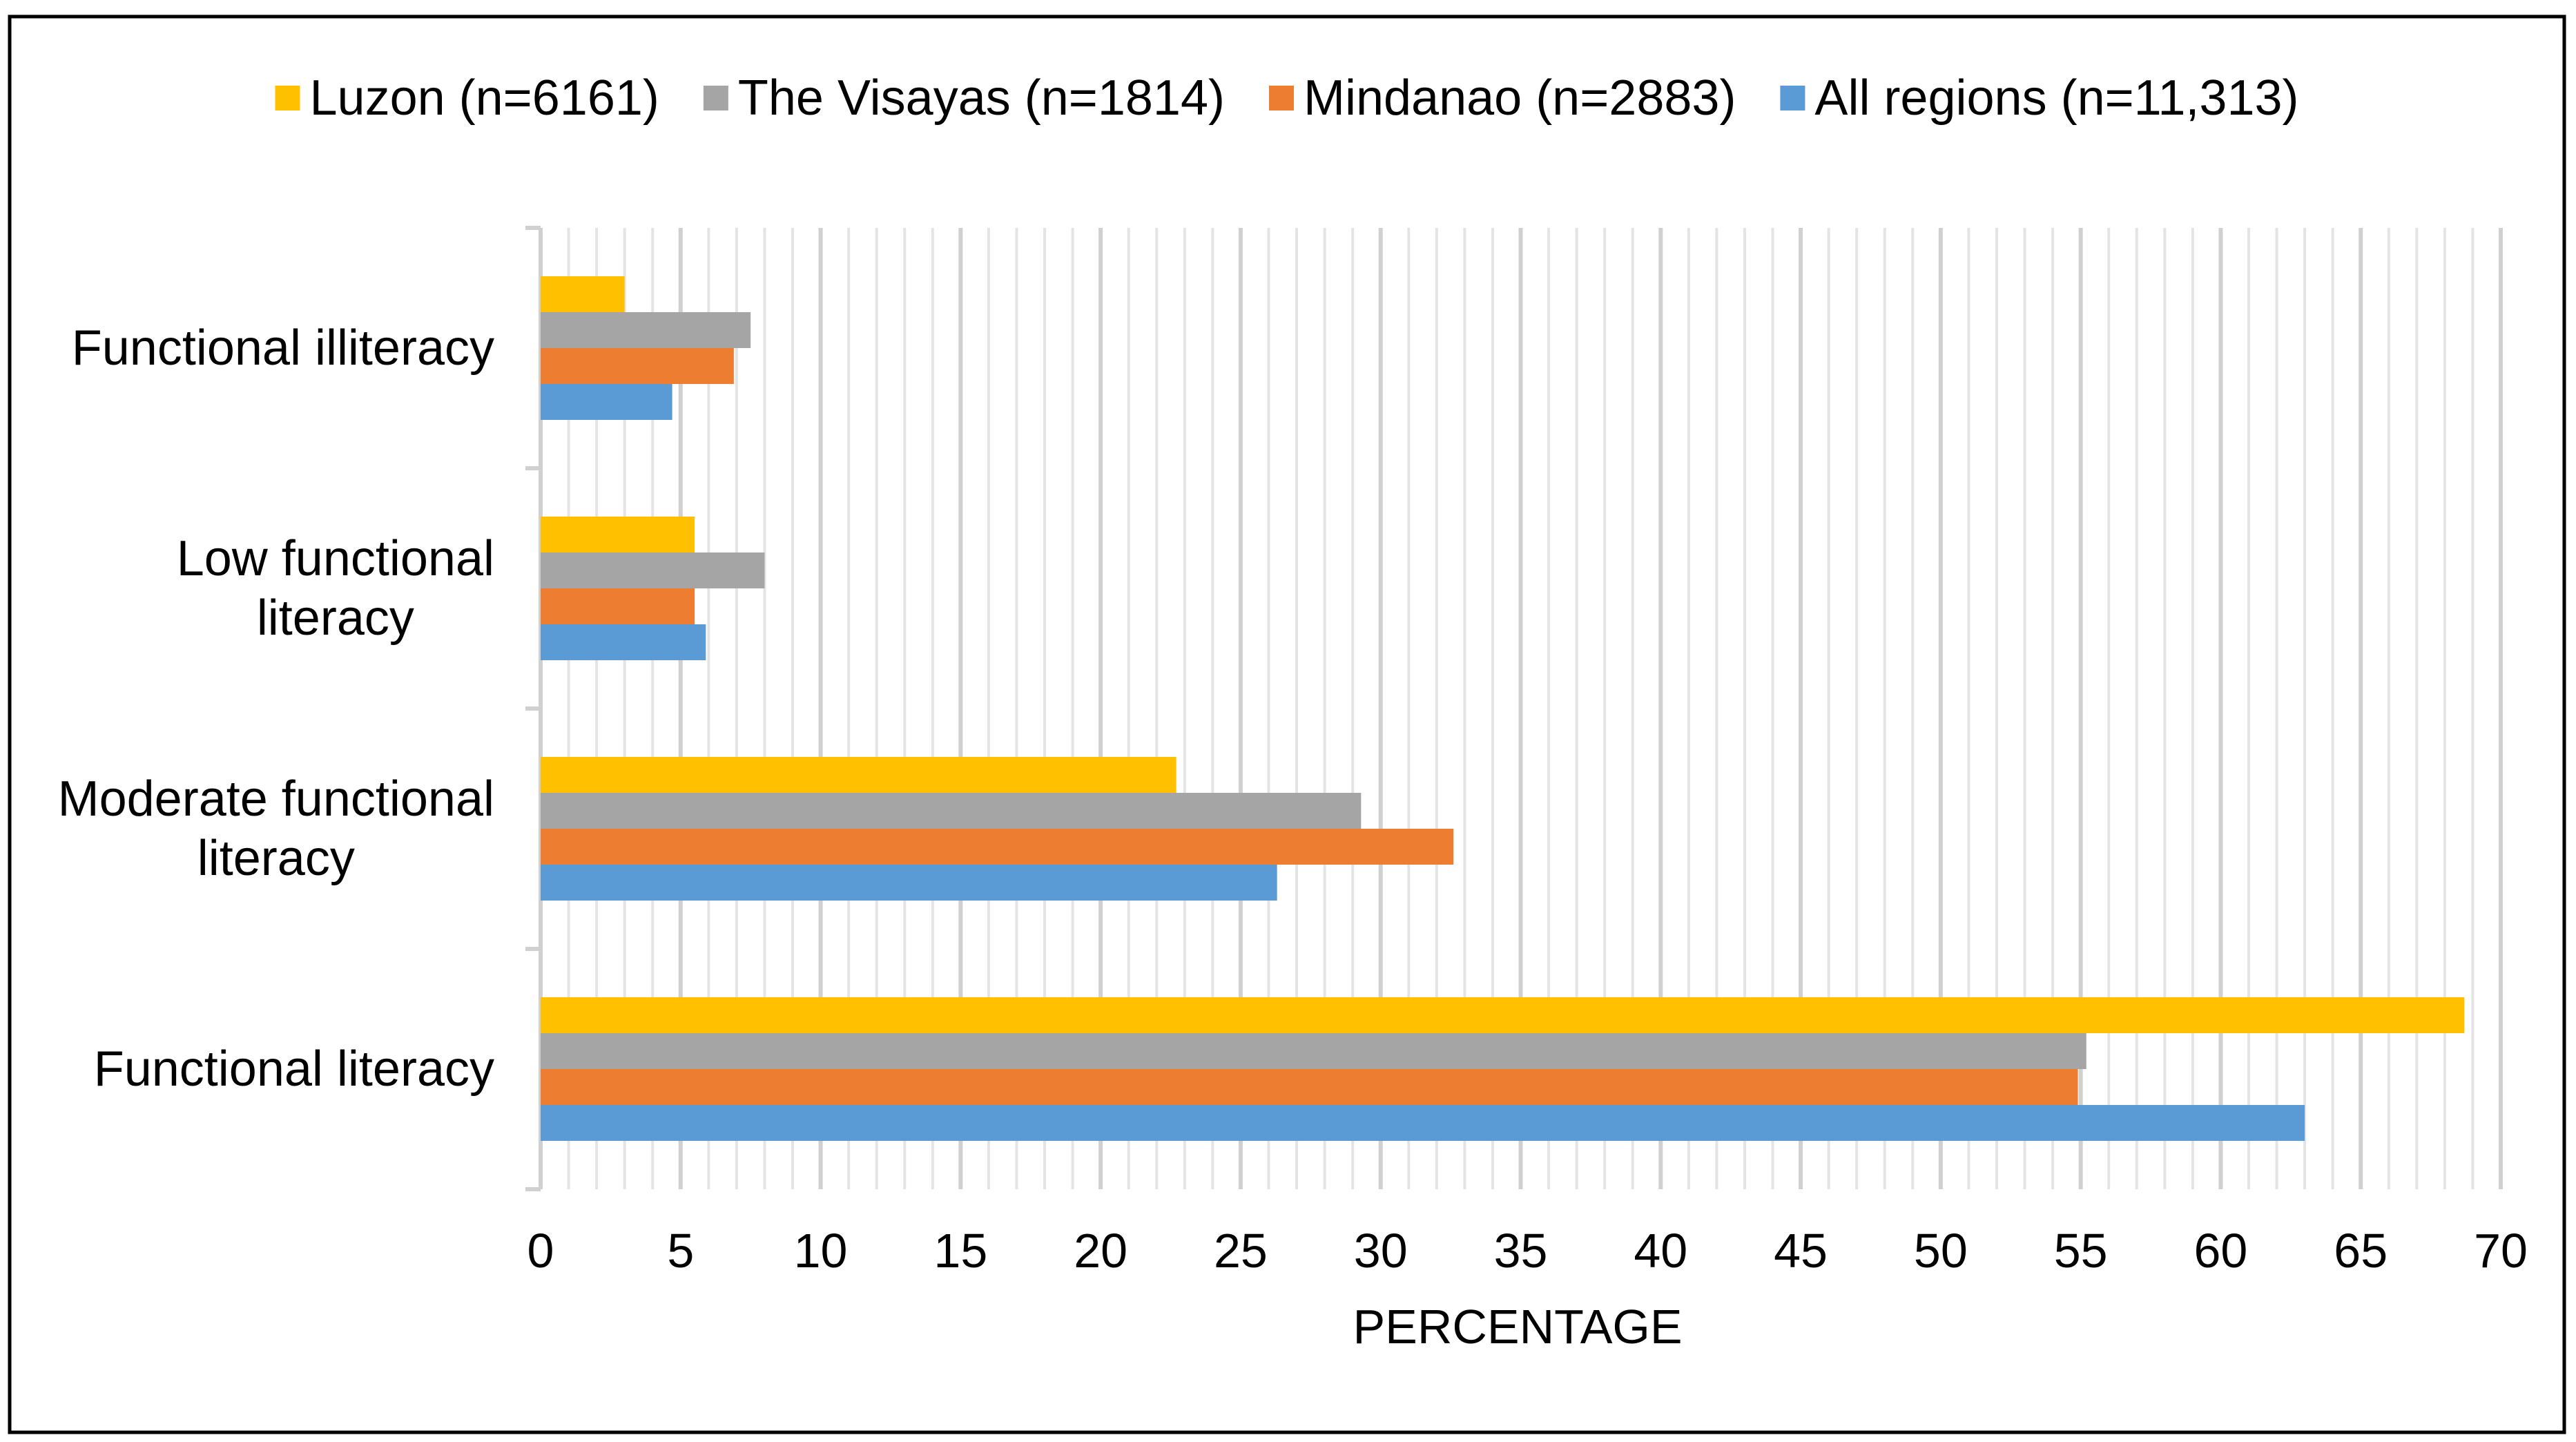 The image size is (2576, 1442). Describe the element at coordinates (2081, 1251) in the screenshot. I see `x-tick-label: 55` at that location.